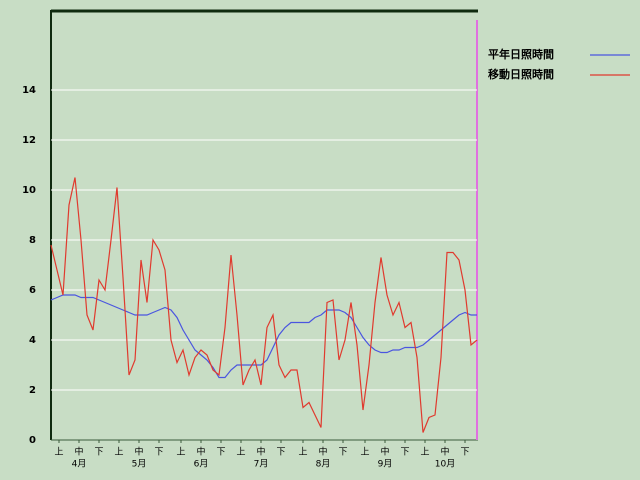 Image resolution: width=640 pixels, height=480 pixels. Describe the element at coordinates (79, 464) in the screenshot. I see `month-label: 4月` at that location.